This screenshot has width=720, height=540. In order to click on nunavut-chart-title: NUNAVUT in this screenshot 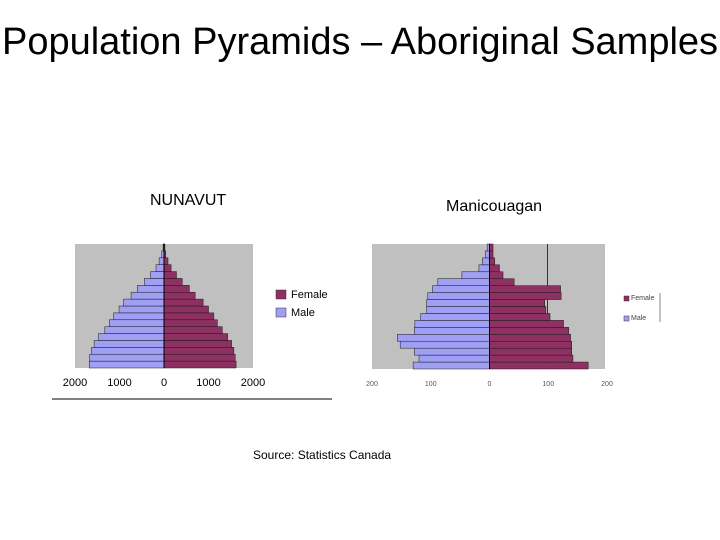, I will do `click(188, 200)`.